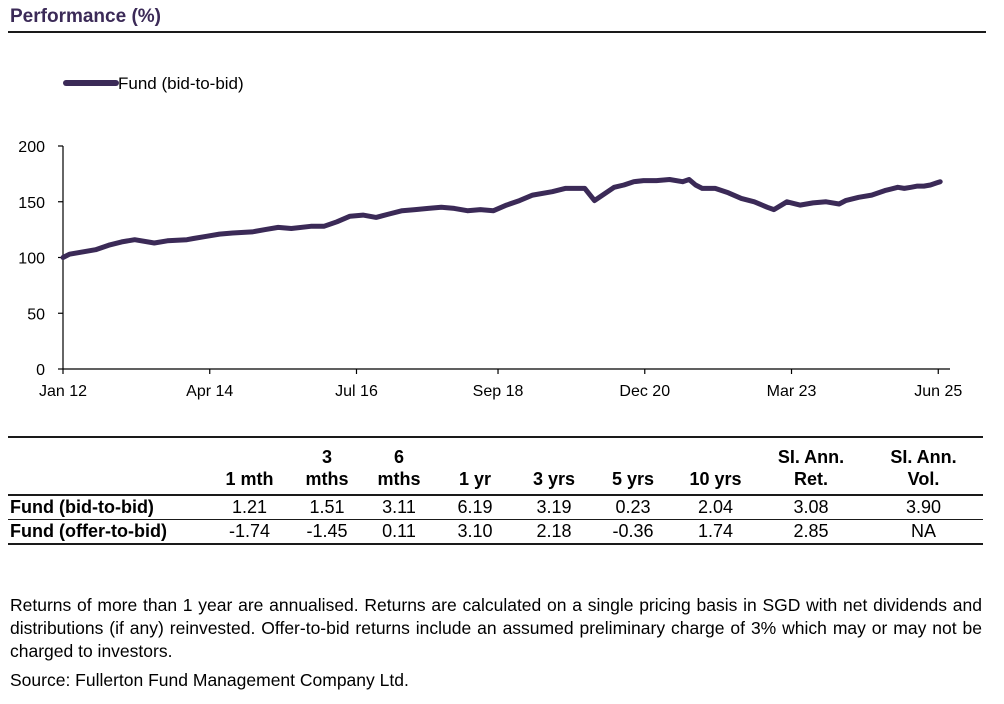  What do you see at coordinates (63, 391) in the screenshot?
I see `x-tick-label: Jan 12` at bounding box center [63, 391].